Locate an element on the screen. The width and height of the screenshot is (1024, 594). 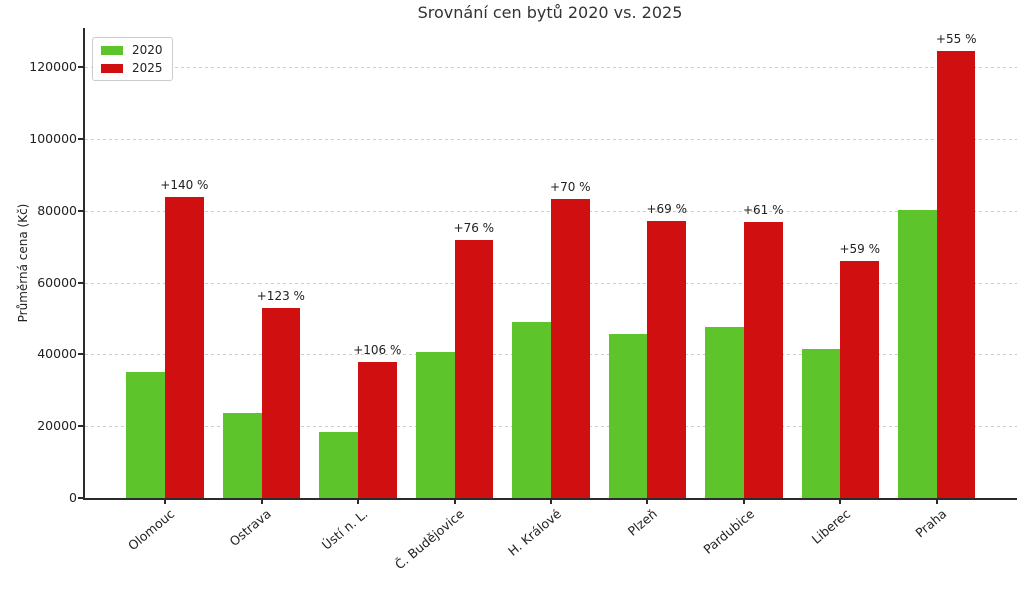
y-tick-label: 80000 is located at coordinates (57, 210).